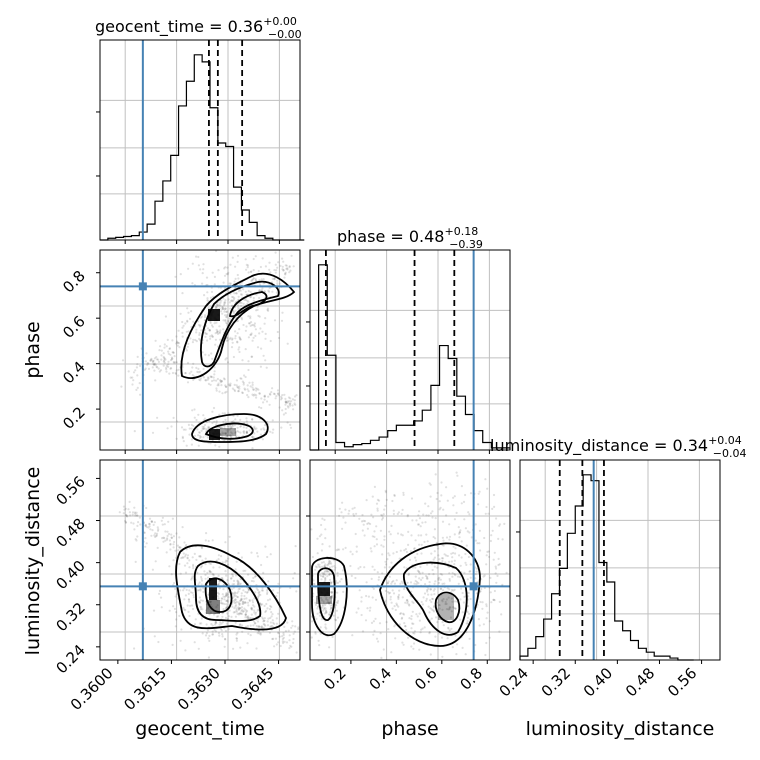 The height and width of the screenshot is (760, 760). Describe the element at coordinates (606, 567) in the screenshot. I see `histogram-outline` at that location.